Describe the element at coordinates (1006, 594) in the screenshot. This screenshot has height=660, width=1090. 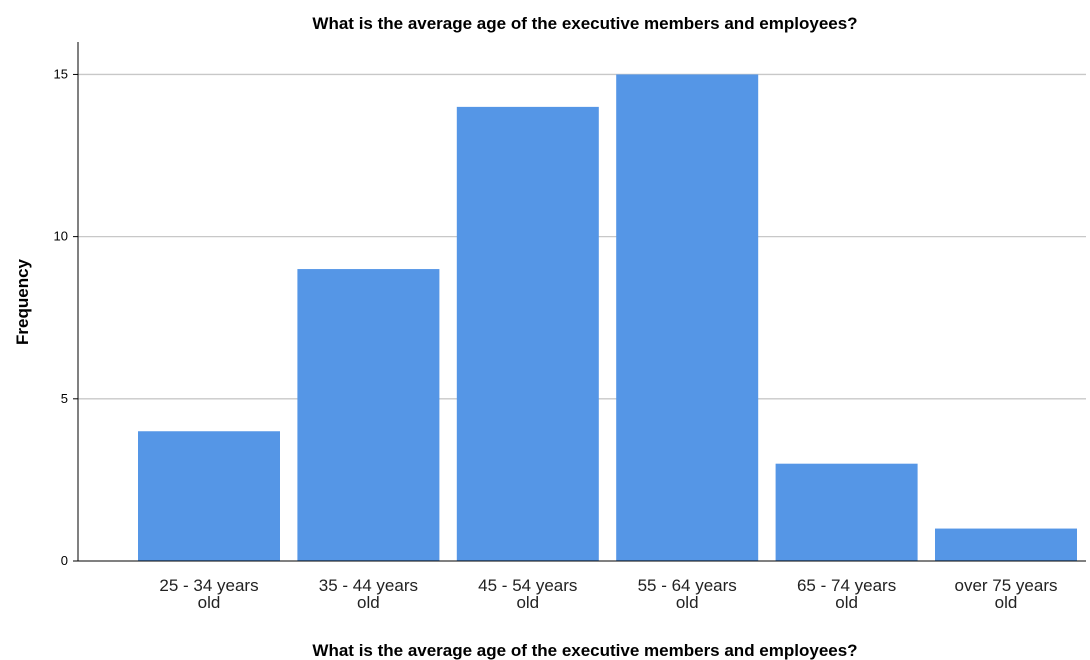
I see `x-tick-label: over 75 years old` at that location.